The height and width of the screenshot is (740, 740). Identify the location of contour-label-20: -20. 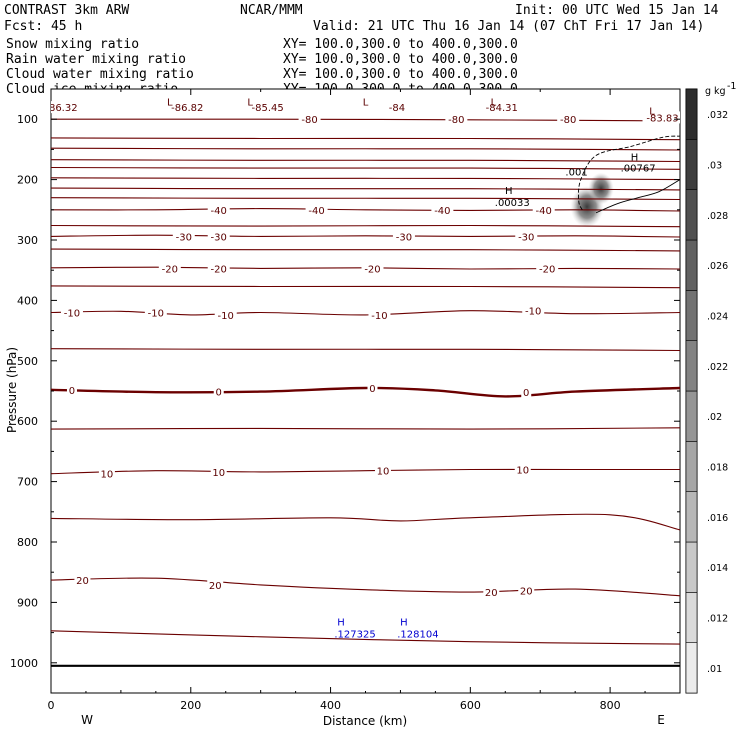
(547, 269).